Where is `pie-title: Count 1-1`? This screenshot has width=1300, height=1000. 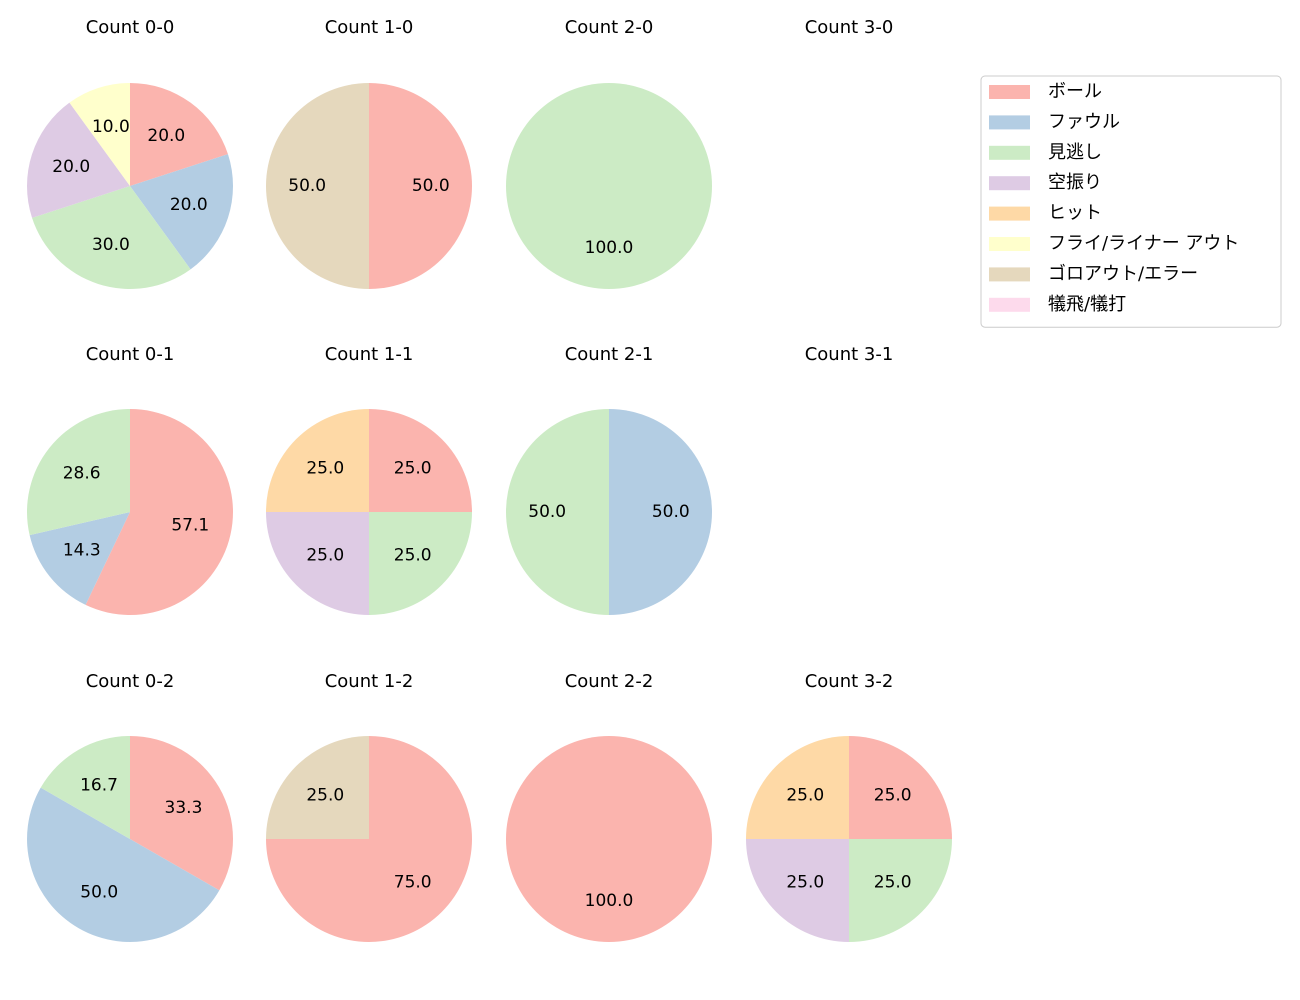
pie-title: Count 1-1 is located at coordinates (369, 354).